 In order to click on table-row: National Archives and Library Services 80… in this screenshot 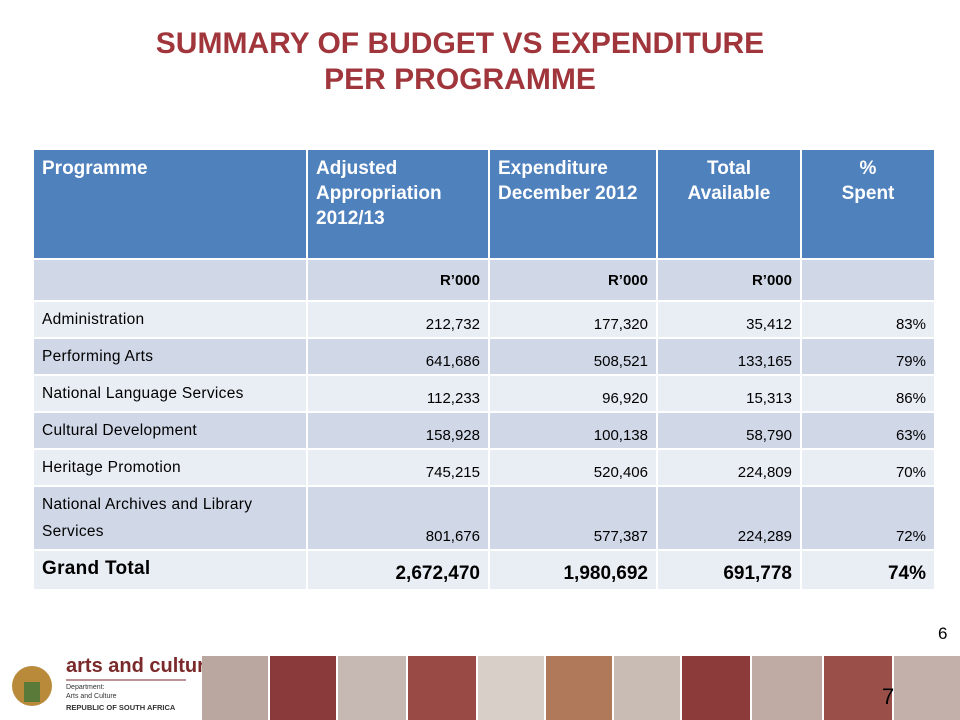, I will do `click(484, 518)`.